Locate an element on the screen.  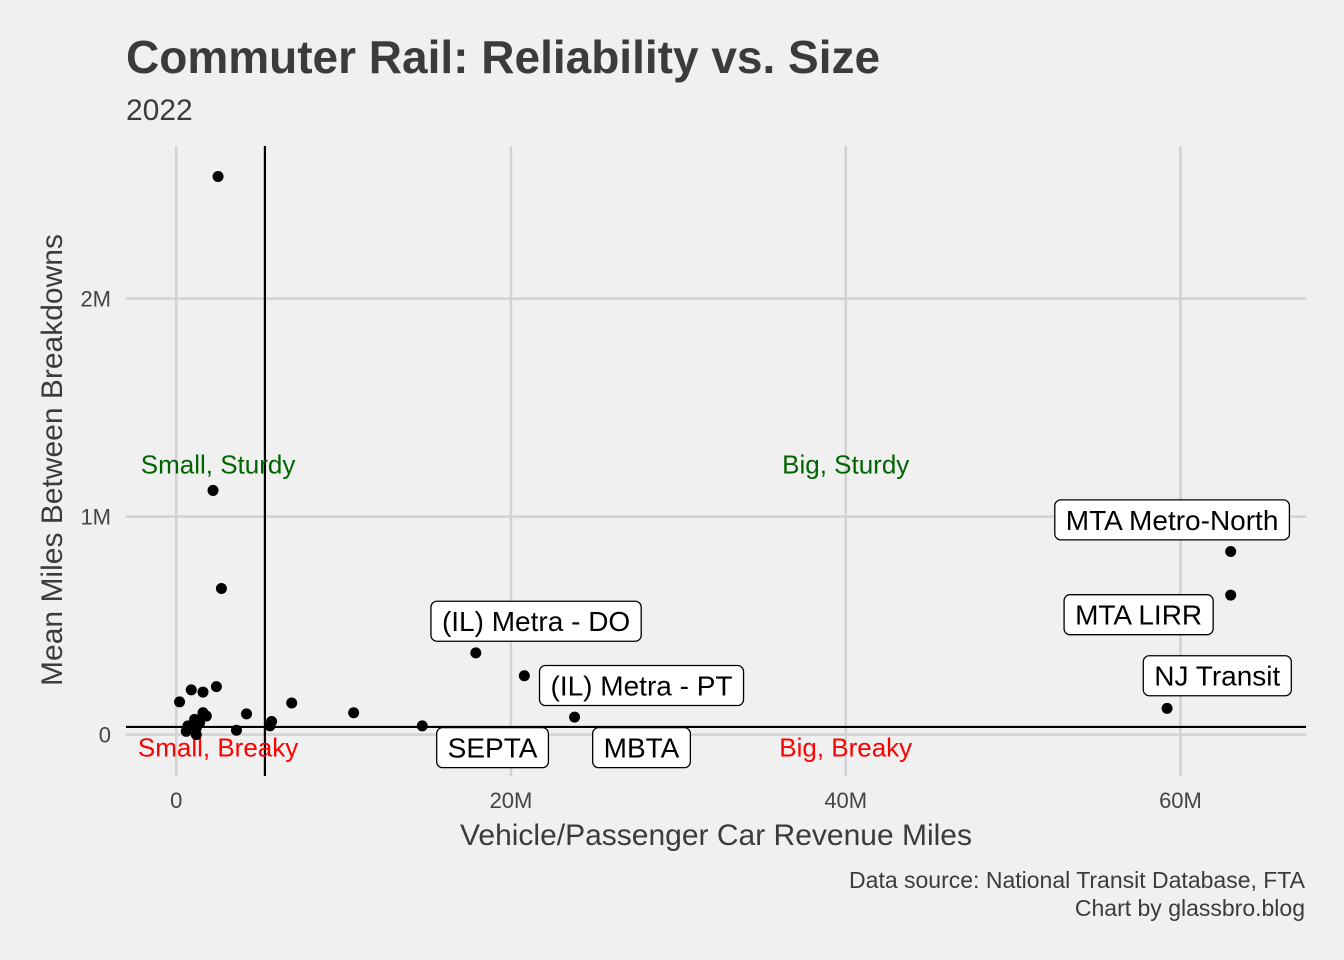
point-label: MTA Metro-North is located at coordinates (1172, 520).